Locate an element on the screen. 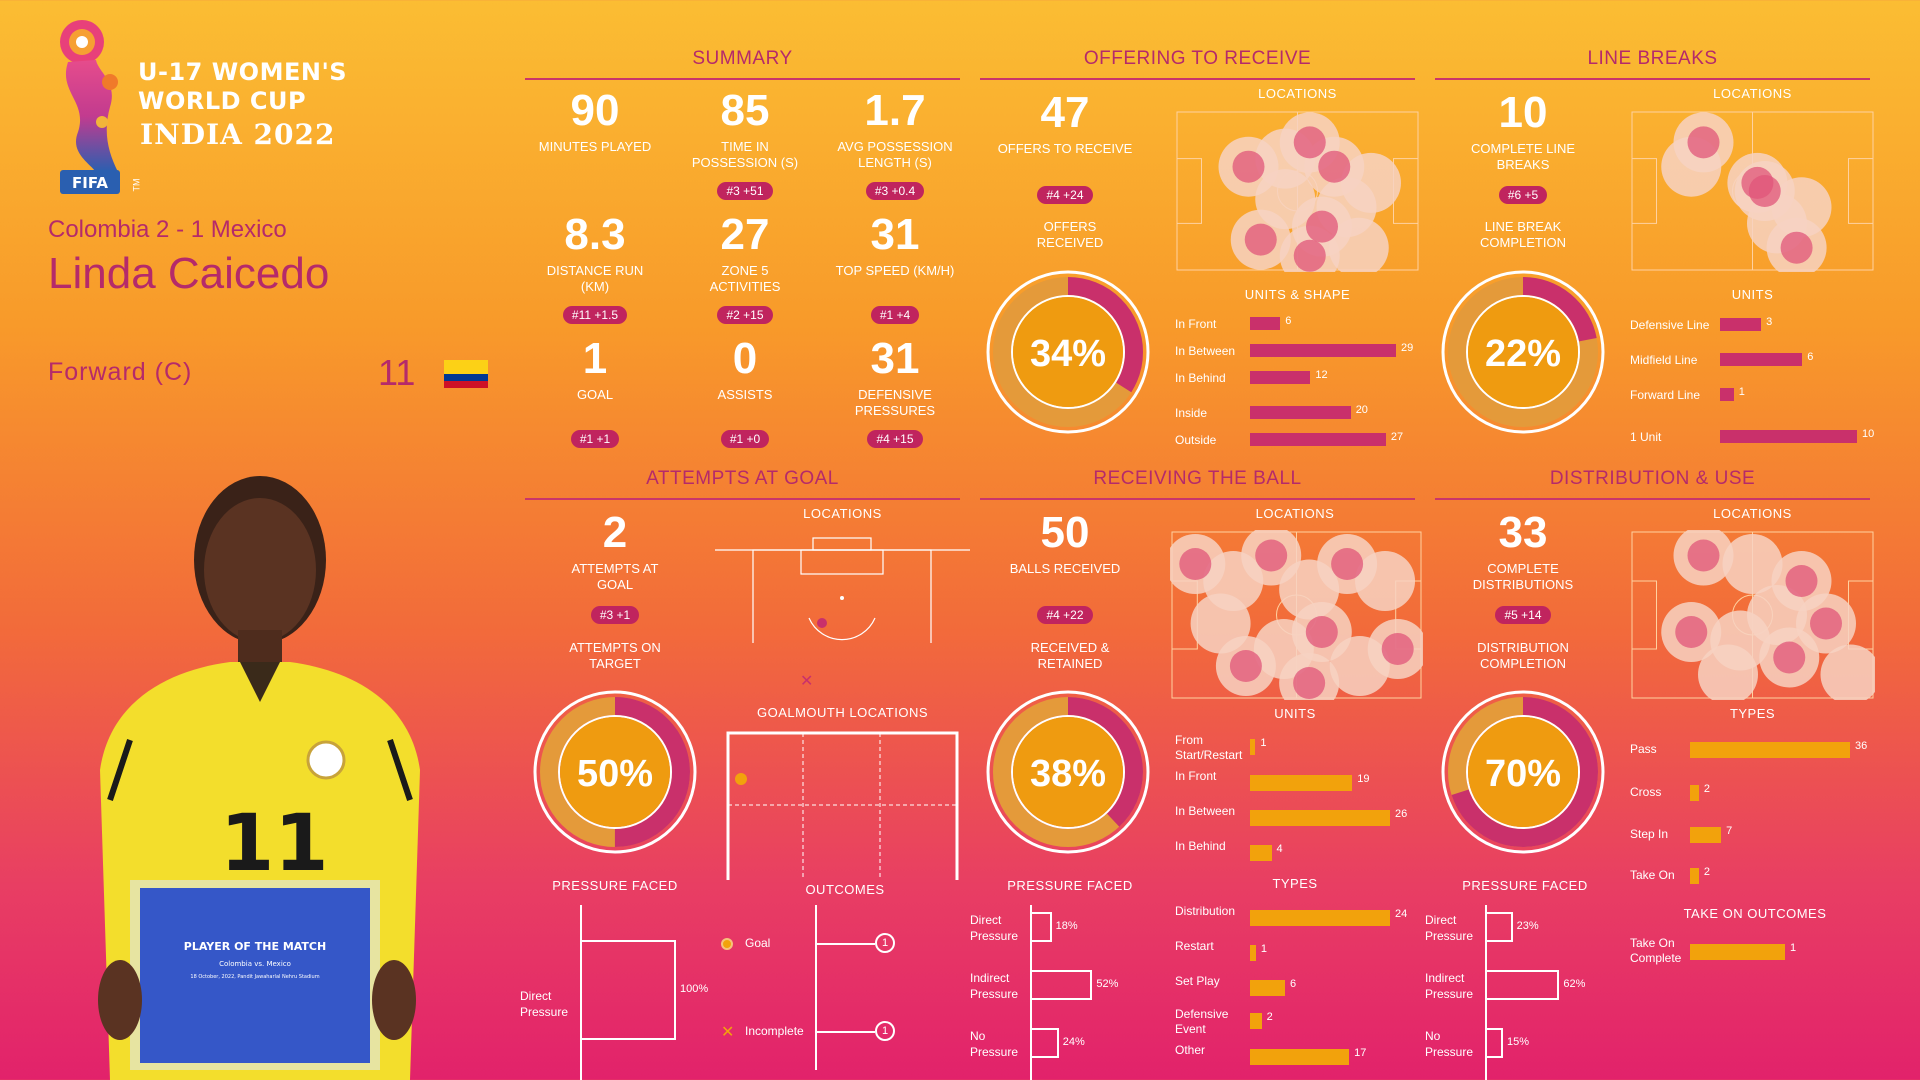 The width and height of the screenshot is (1920, 1080). summary-stat-label: AVG POSSESSION LENGTH (s) is located at coordinates (895, 154).